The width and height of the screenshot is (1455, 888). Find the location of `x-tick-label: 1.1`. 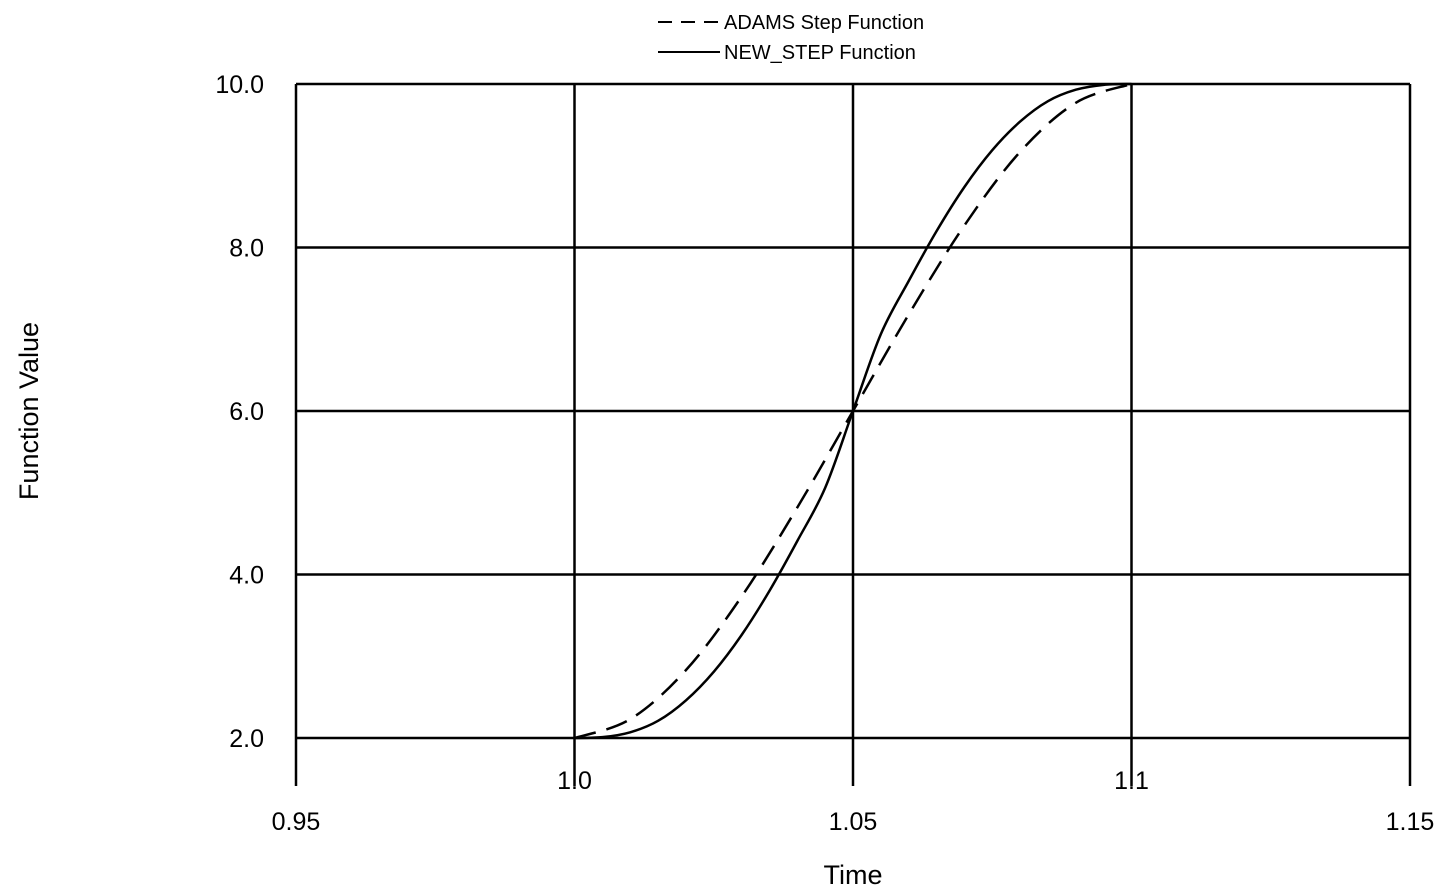

x-tick-label: 1.1 is located at coordinates (1131, 781).